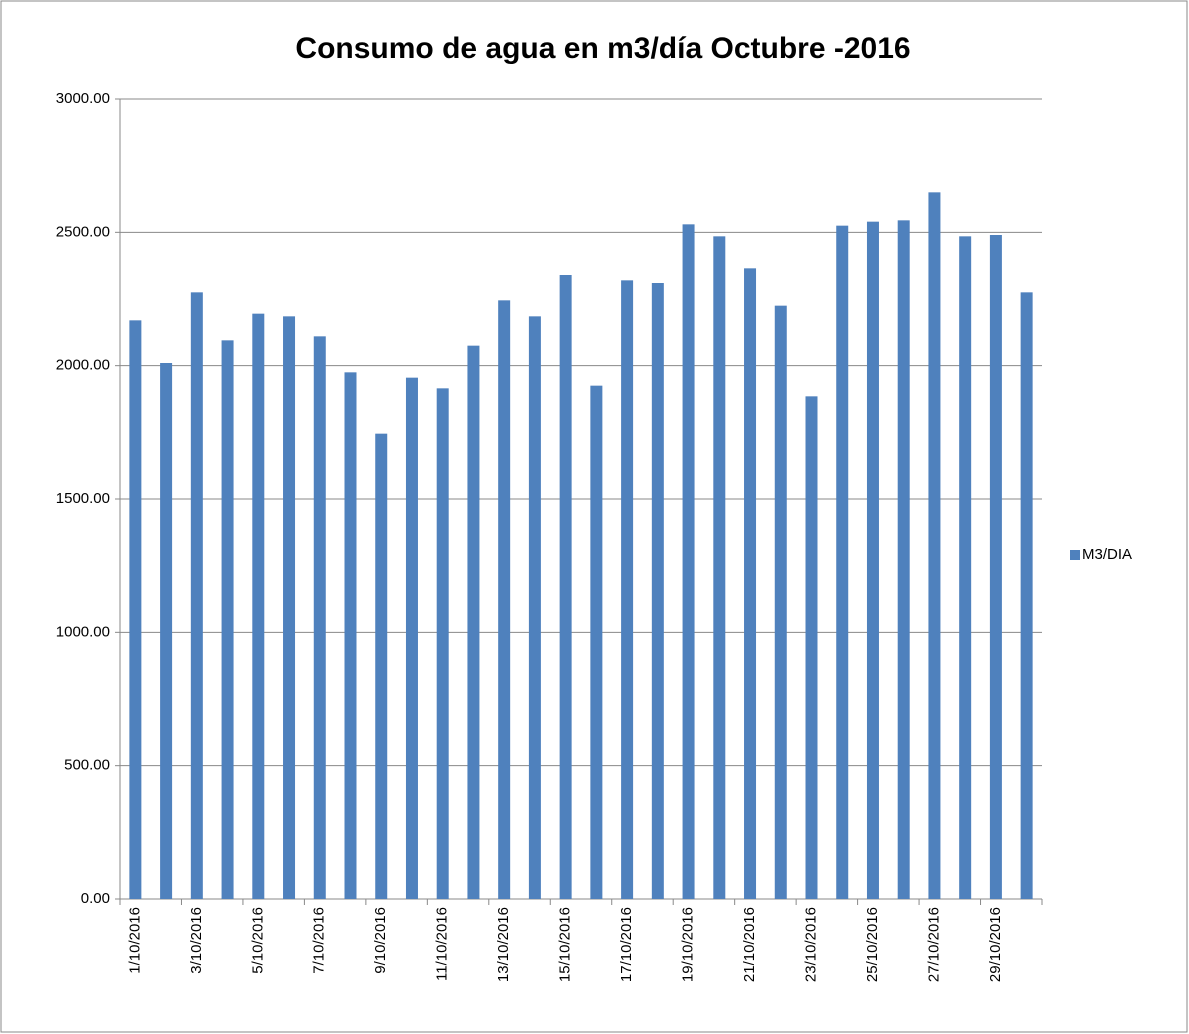 The width and height of the screenshot is (1189, 1034). Describe the element at coordinates (565, 944) in the screenshot. I see `x-tick-label: 15/10/2016` at that location.